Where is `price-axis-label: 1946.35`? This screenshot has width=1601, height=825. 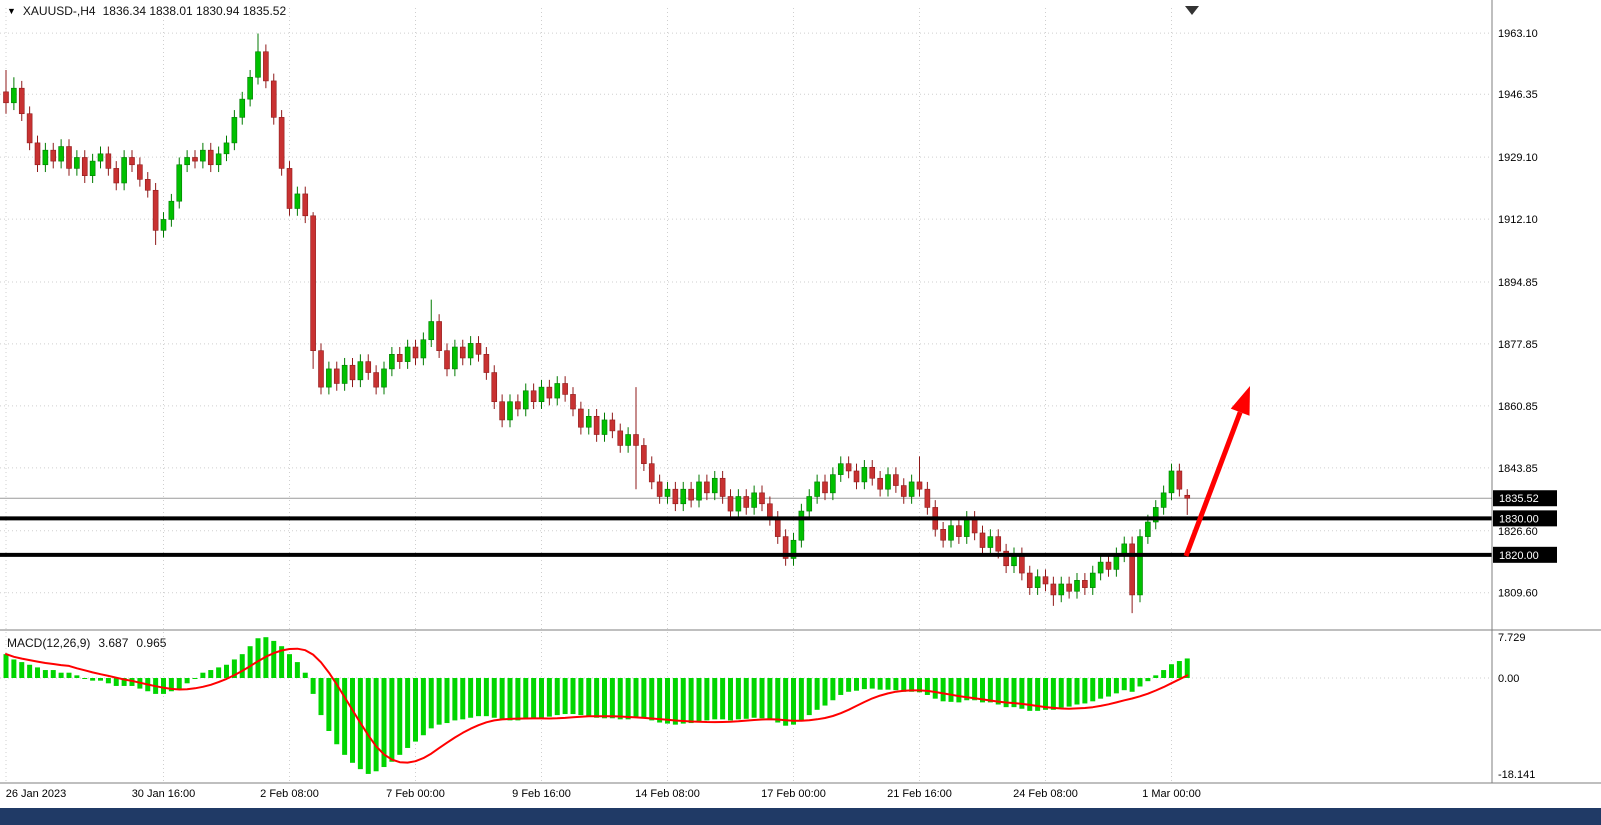 price-axis-label: 1946.35 is located at coordinates (1518, 95).